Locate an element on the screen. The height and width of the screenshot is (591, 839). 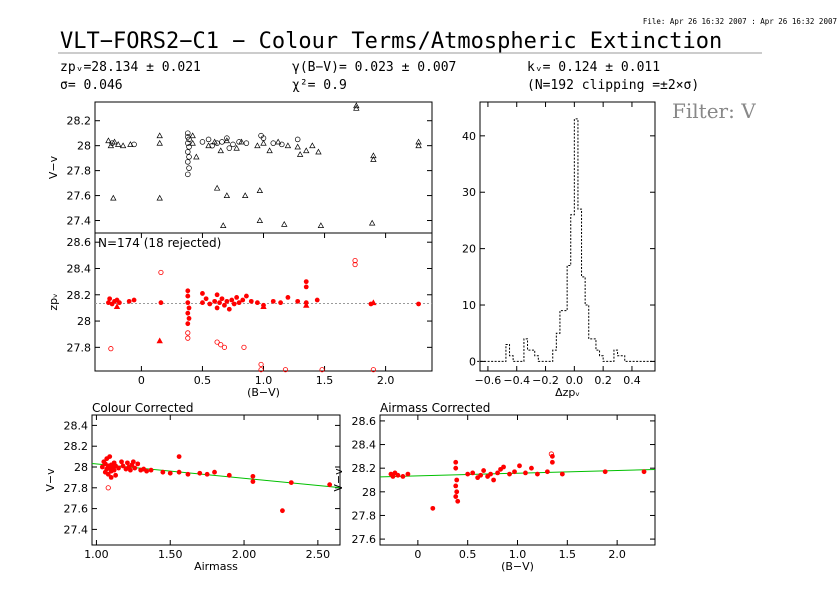
x-tick-label: 0.2 is located at coordinates (603, 380).